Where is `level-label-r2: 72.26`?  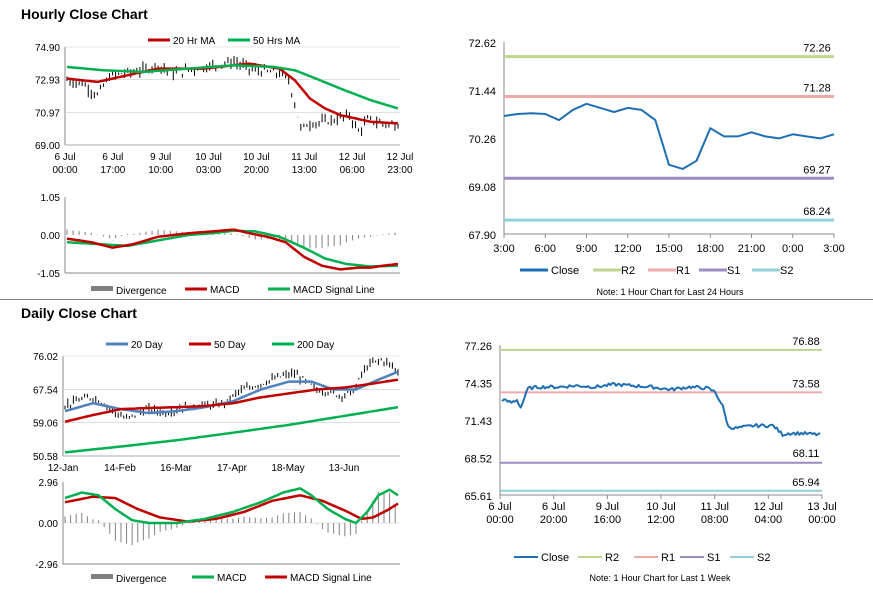
level-label-r2: 72.26 is located at coordinates (817, 49).